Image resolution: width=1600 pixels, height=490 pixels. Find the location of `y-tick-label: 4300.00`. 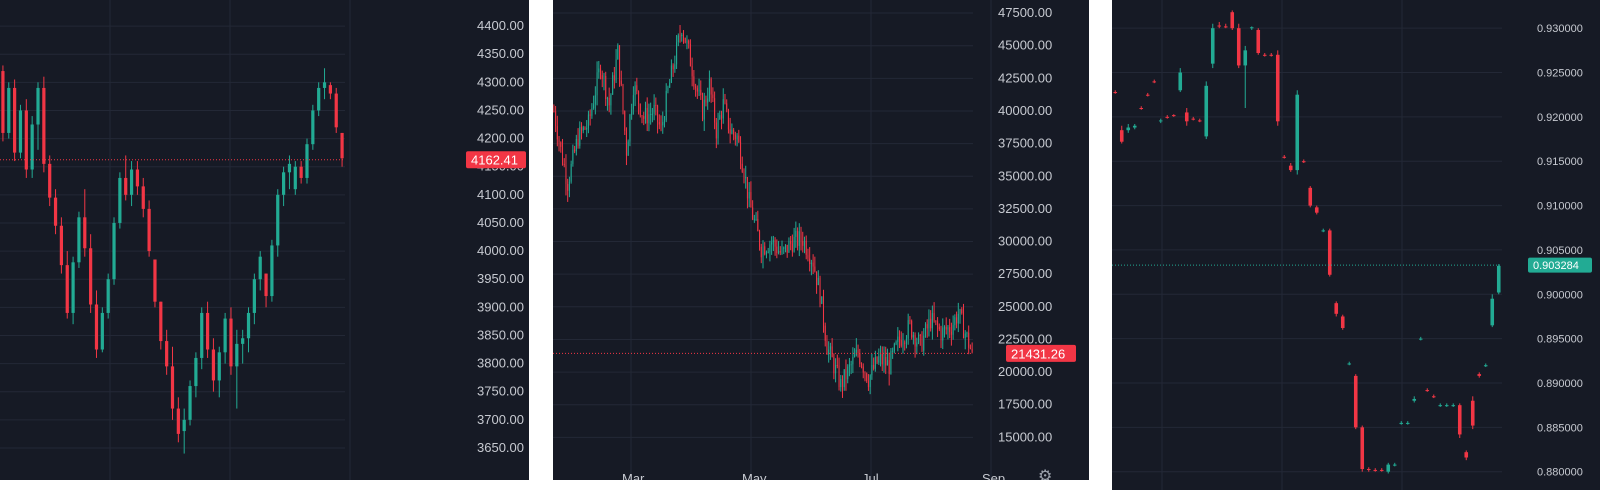

y-tick-label: 4300.00 is located at coordinates (500, 81).